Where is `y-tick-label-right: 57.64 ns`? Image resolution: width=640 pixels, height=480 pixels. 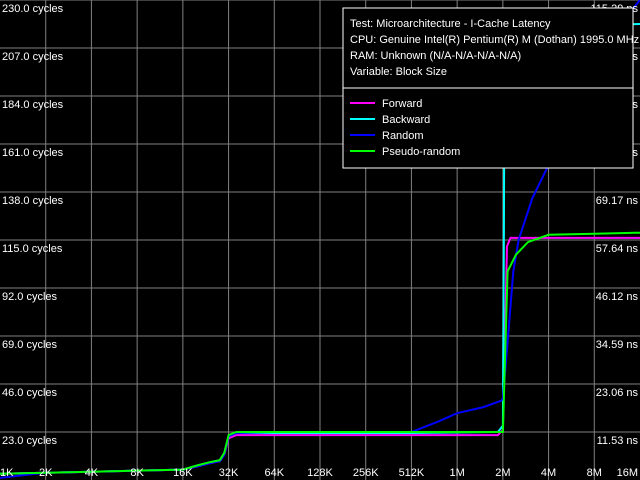 y-tick-label-right: 57.64 ns is located at coordinates (617, 249).